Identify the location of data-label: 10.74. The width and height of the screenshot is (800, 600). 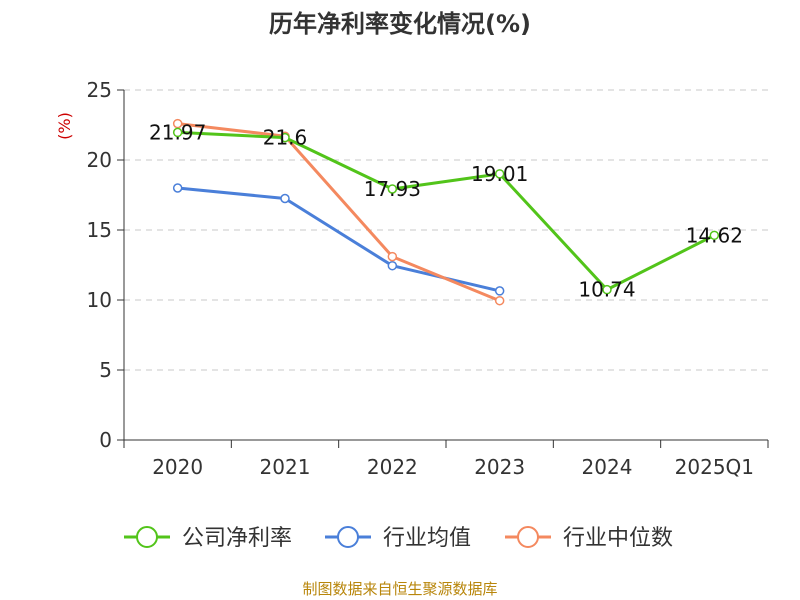
(606, 290).